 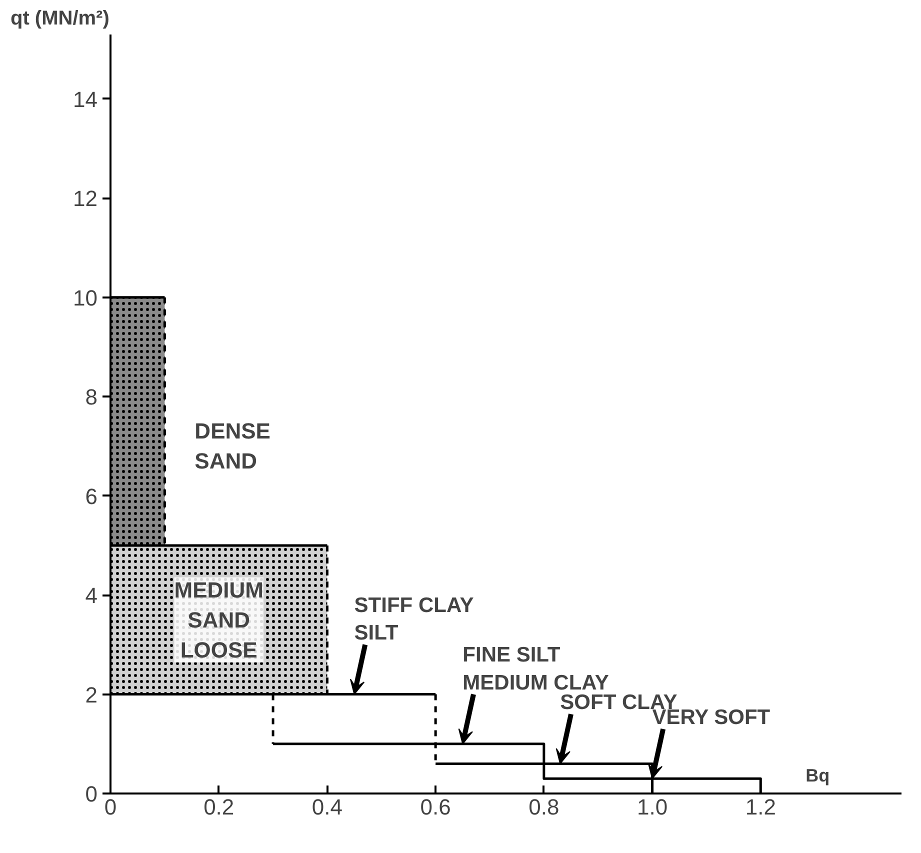 What do you see at coordinates (91, 695) in the screenshot?
I see `y-tick-label: 2` at bounding box center [91, 695].